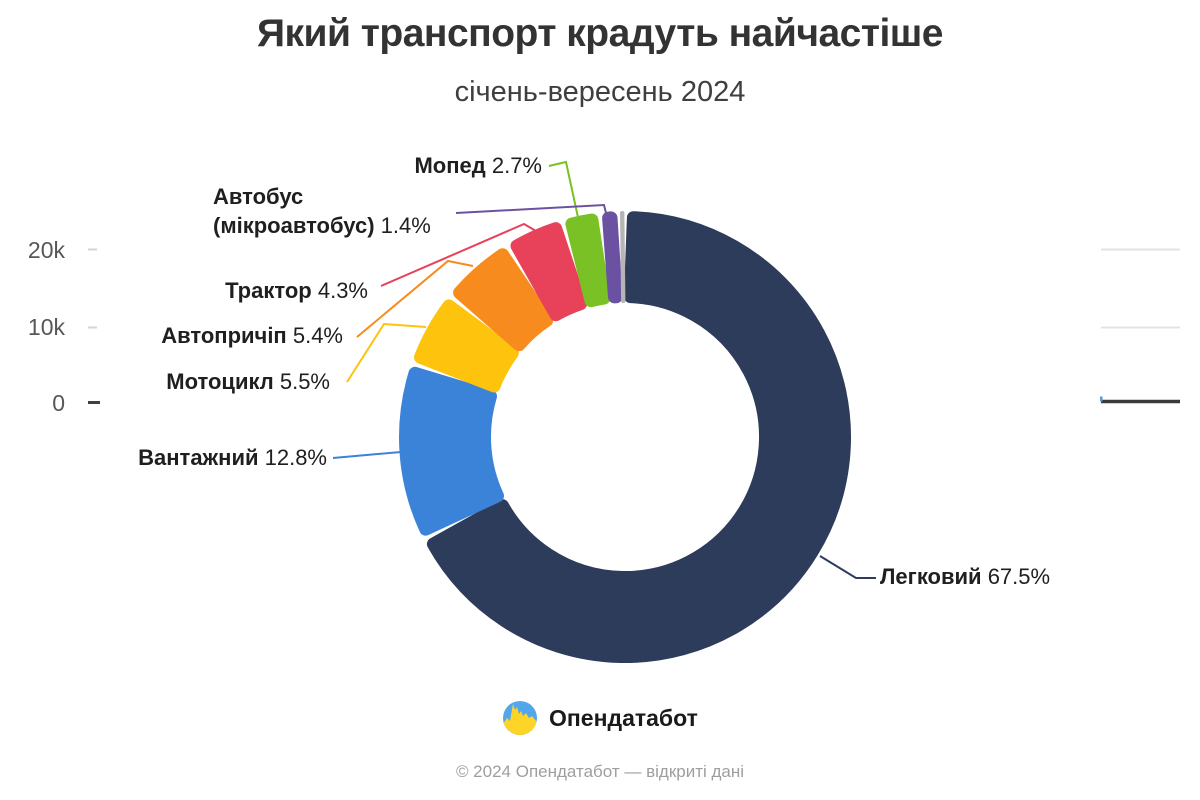 The image size is (1200, 800). What do you see at coordinates (600, 33) in the screenshot?
I see `chart-title: Який транспорт крадуть найчастіше` at bounding box center [600, 33].